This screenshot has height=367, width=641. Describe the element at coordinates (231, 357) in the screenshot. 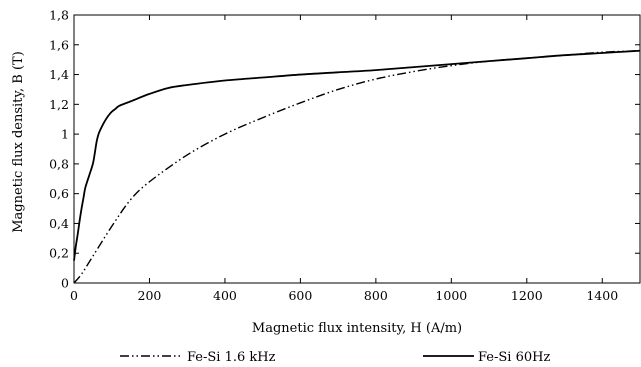

I see `legend-label-fe-si-1-6khz: Fe-Si 1.6 kHz` at that location.